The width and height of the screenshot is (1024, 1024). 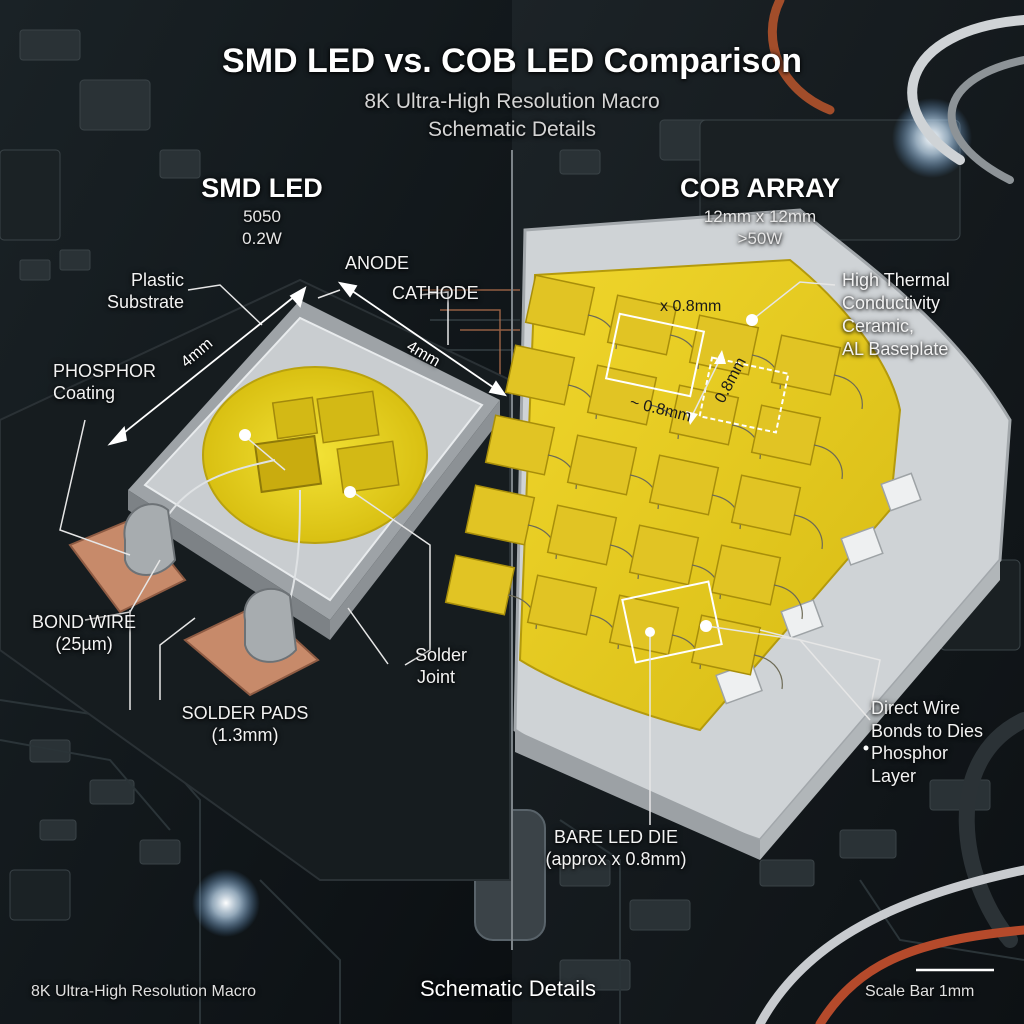 I want to click on cob-highlighted-dies, so click(x=697, y=488).